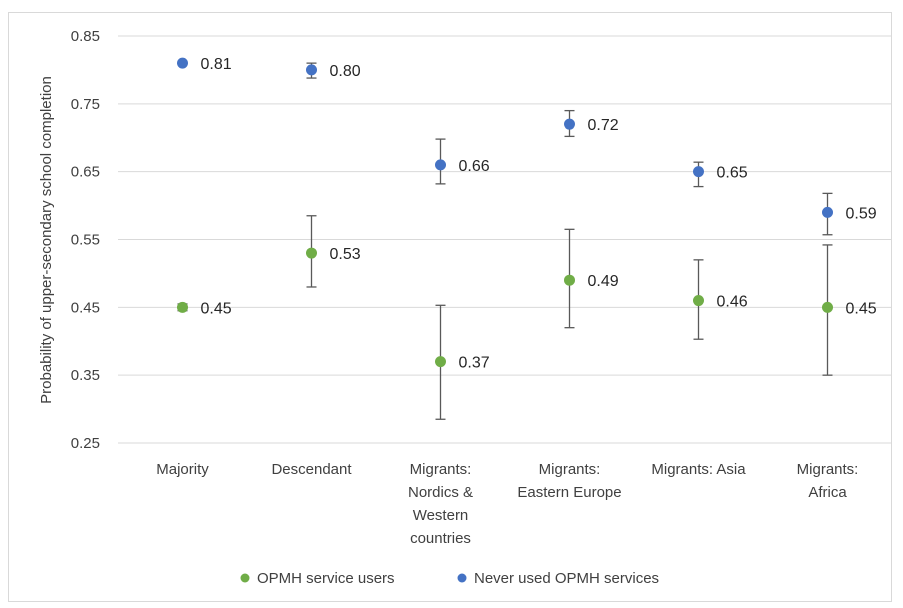  Describe the element at coordinates (732, 302) in the screenshot. I see `data-label: 0.46` at that location.